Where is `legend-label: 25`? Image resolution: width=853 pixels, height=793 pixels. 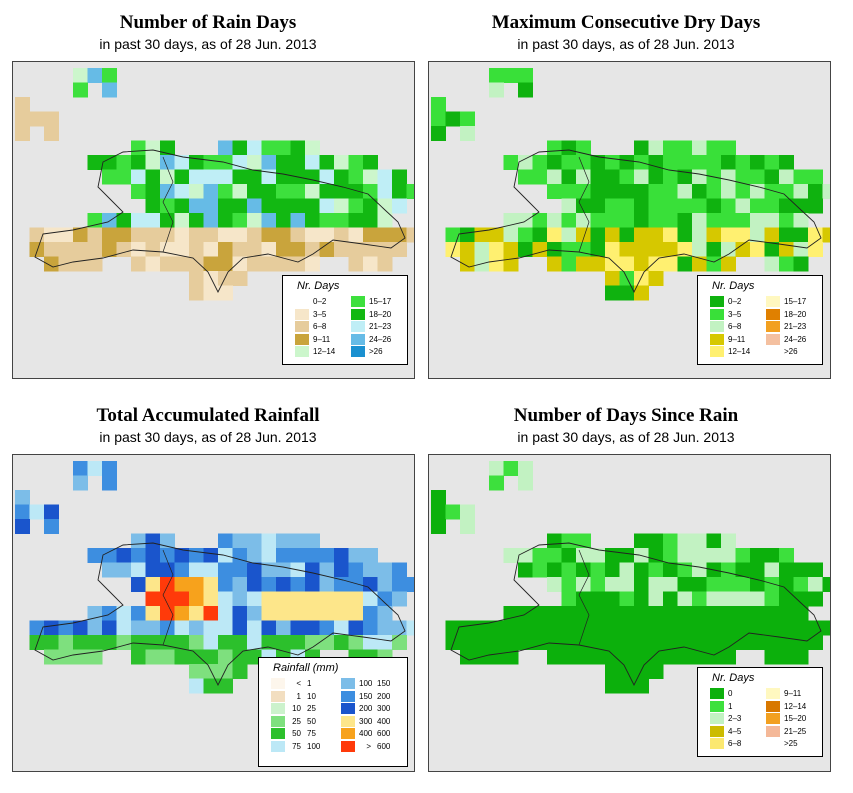 legend-label: 25 is located at coordinates (311, 708).